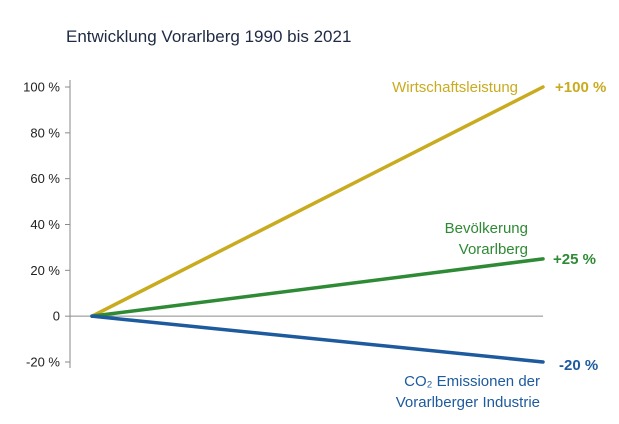  I want to click on y-tick-label: 40 %, so click(45, 224).